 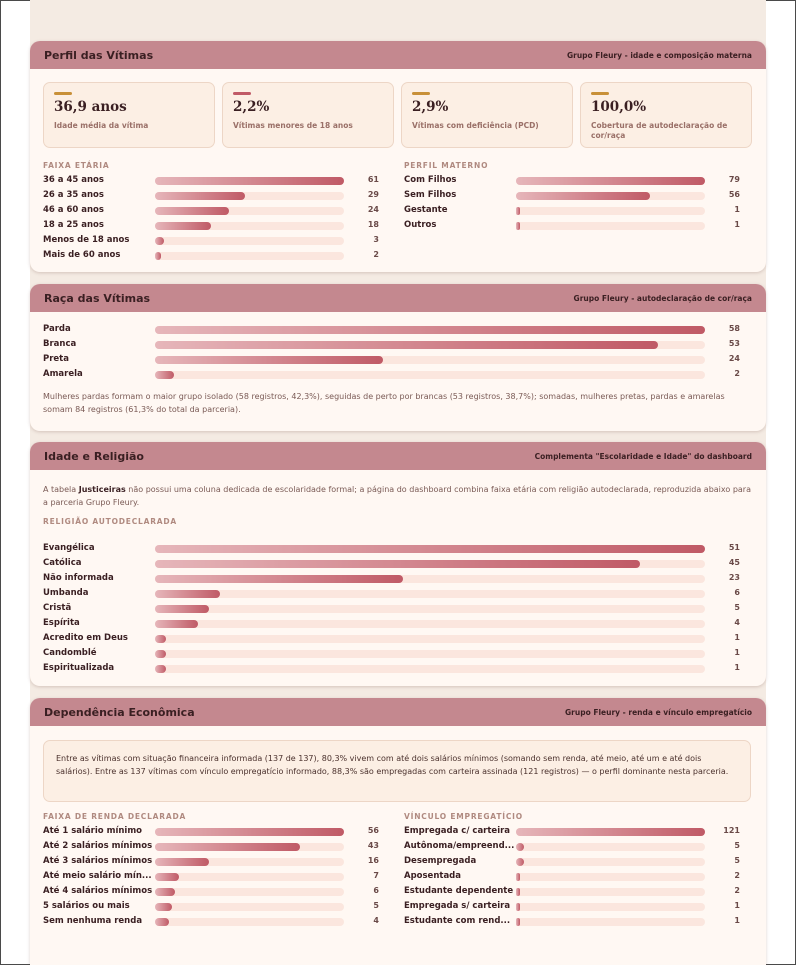 What do you see at coordinates (216, 255) in the screenshot?
I see `bar-row: Mais de 60 anos 2` at bounding box center [216, 255].